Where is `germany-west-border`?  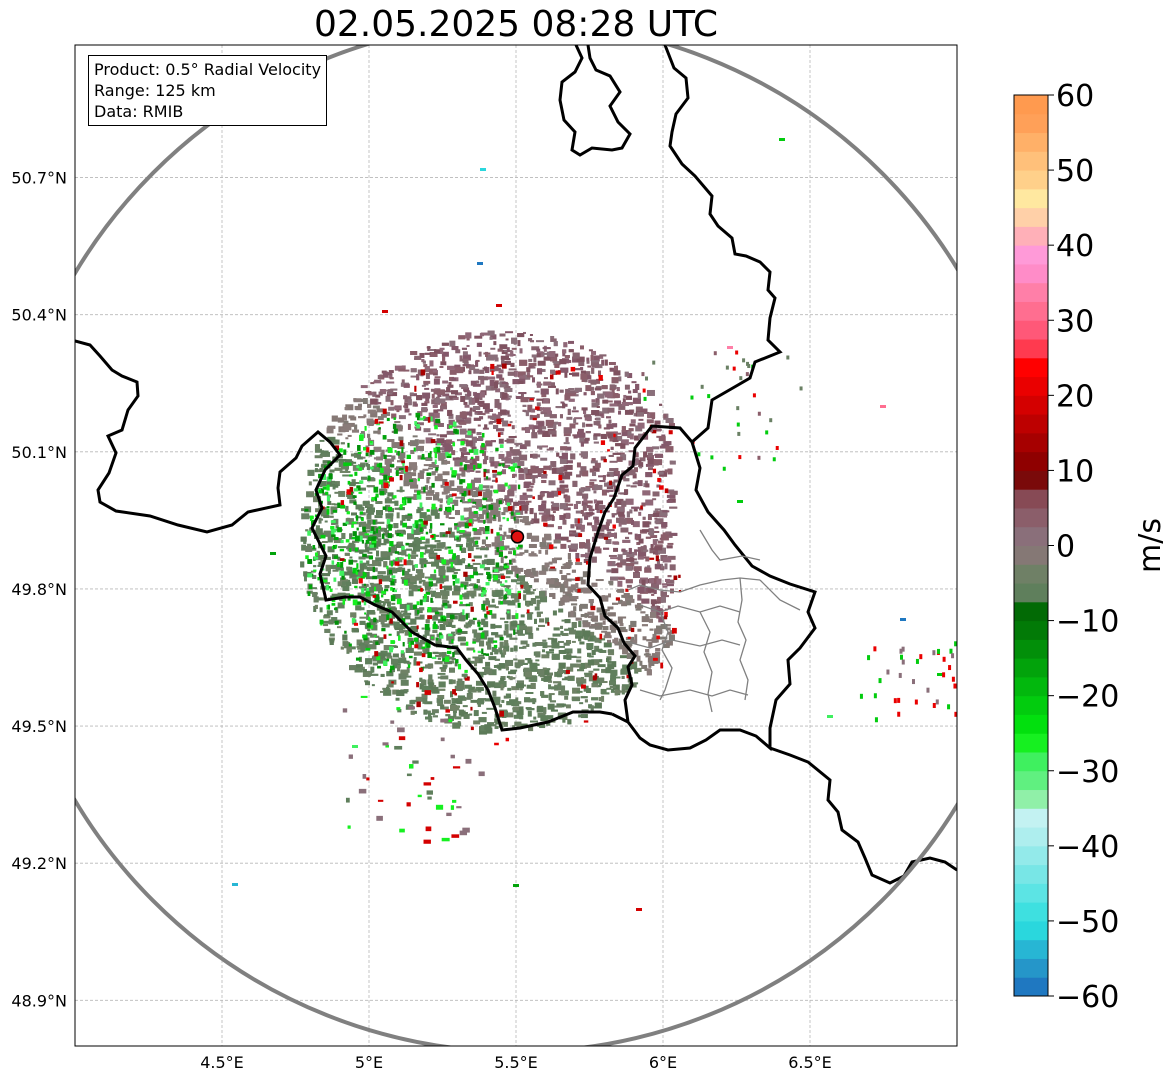 germany-west-border is located at coordinates (723, 244).